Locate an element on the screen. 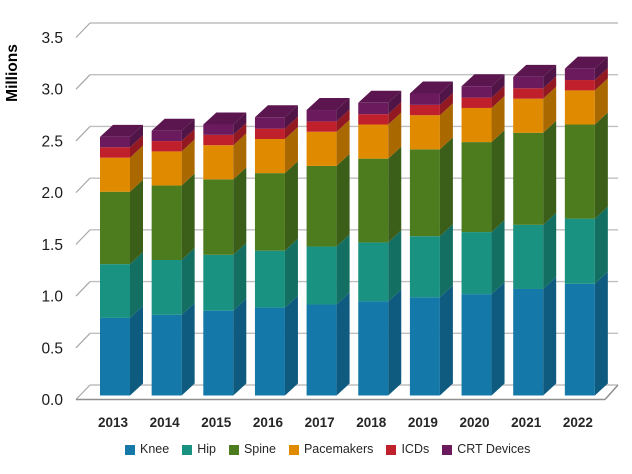 This screenshot has height=474, width=632. legend-item-crt-devices: CRT Devices is located at coordinates (486, 449).